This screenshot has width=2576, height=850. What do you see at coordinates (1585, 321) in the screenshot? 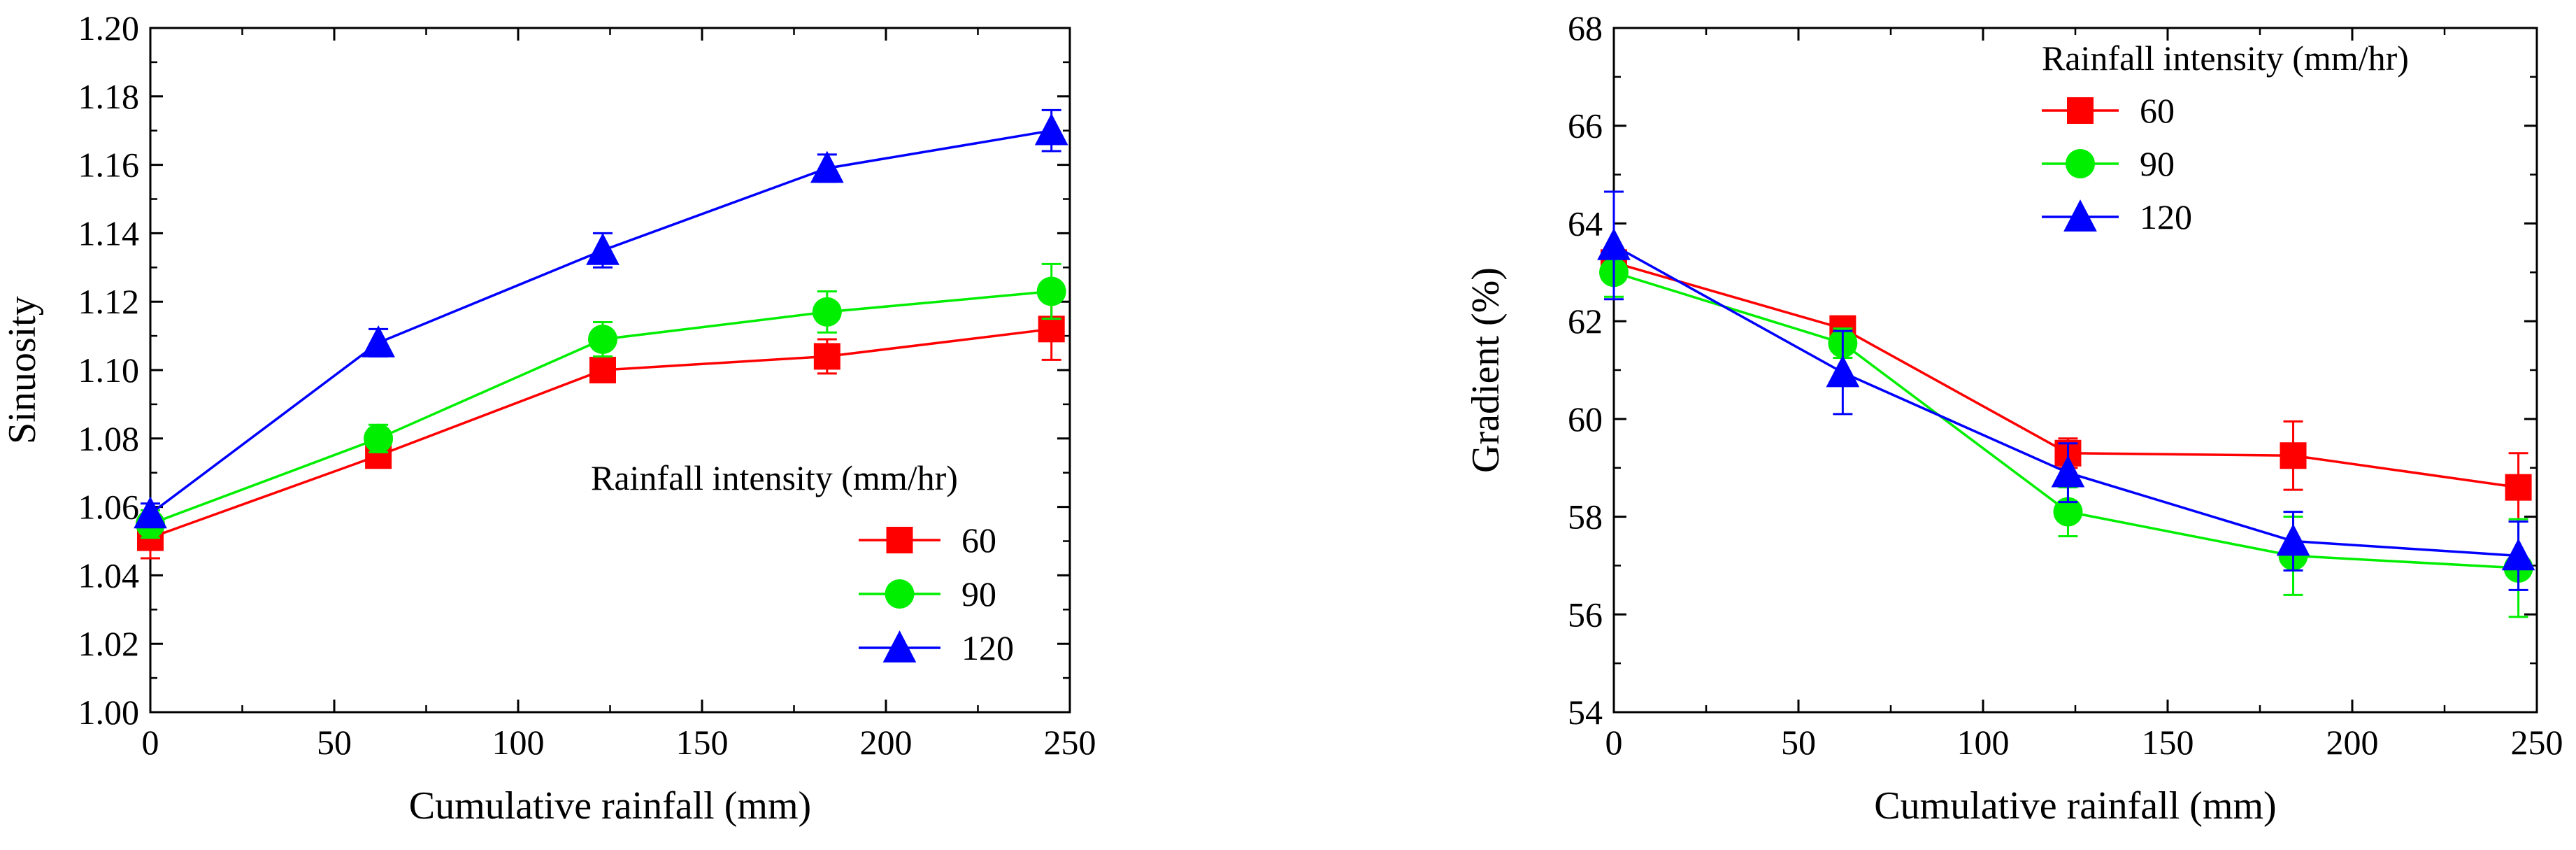
I see `y-tick-label: 62` at bounding box center [1585, 321].